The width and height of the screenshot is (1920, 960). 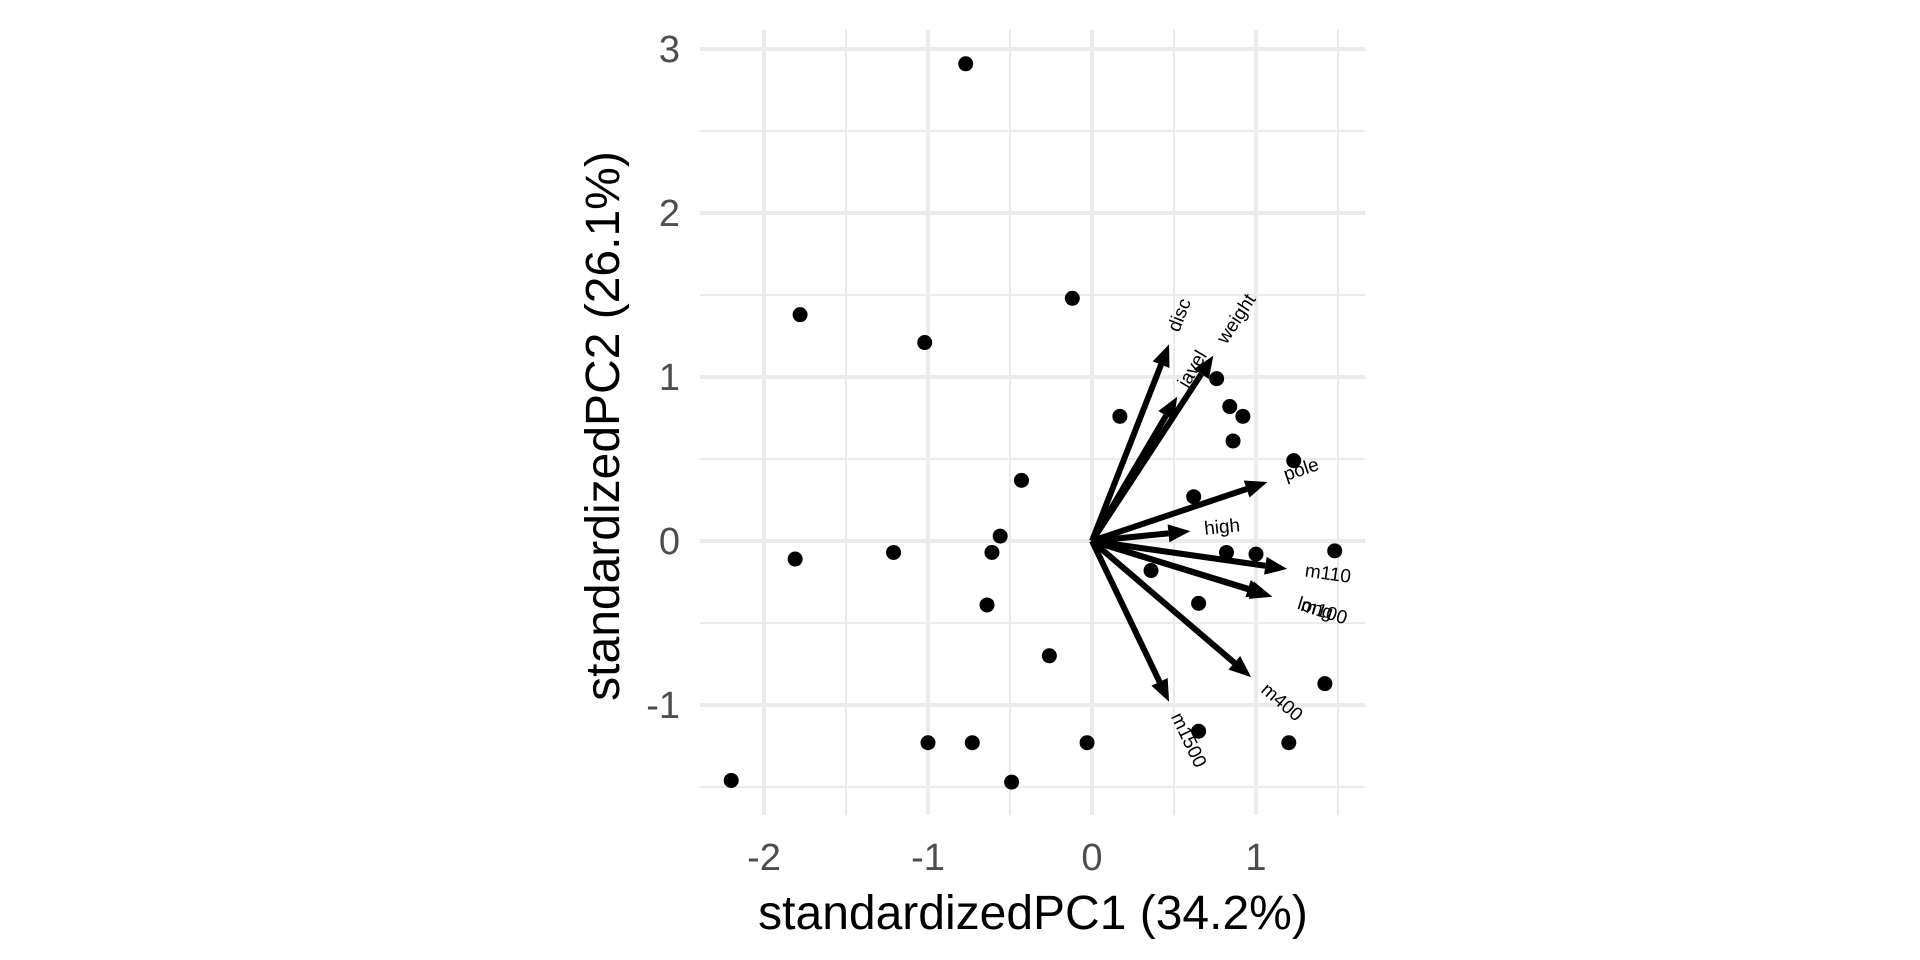 What do you see at coordinates (1255, 489) in the screenshot?
I see `arrowhead-pole` at bounding box center [1255, 489].